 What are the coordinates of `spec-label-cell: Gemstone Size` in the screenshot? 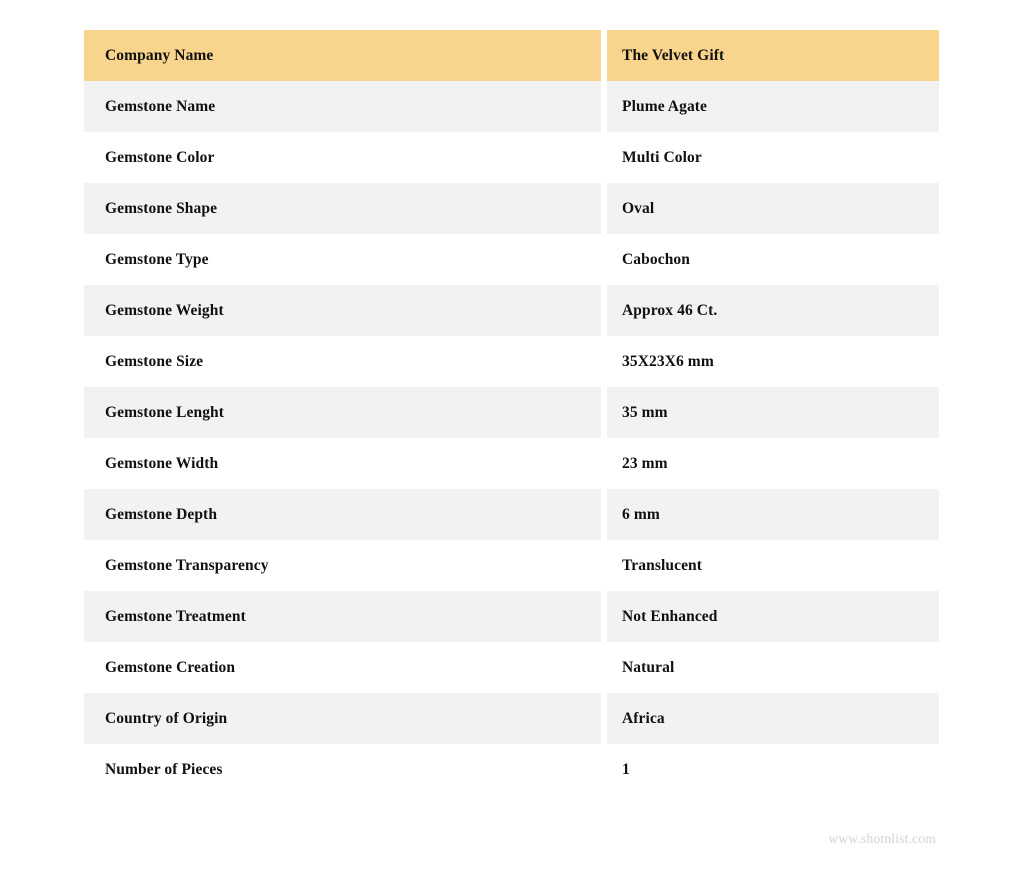 It's located at (342, 361).